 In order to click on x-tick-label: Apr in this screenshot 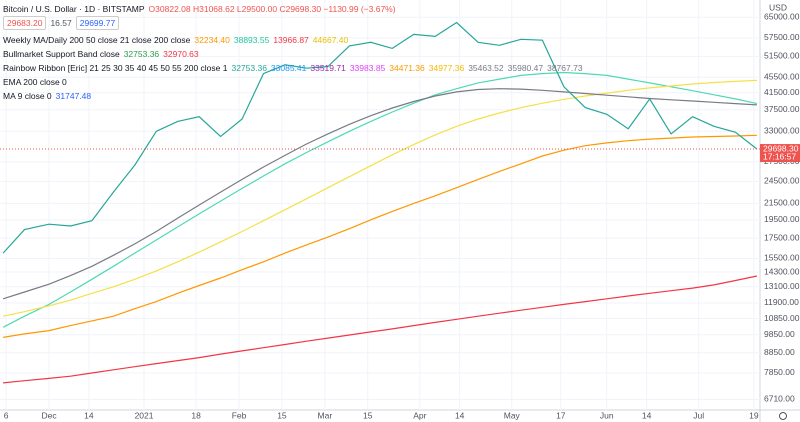, I will do `click(419, 415)`.